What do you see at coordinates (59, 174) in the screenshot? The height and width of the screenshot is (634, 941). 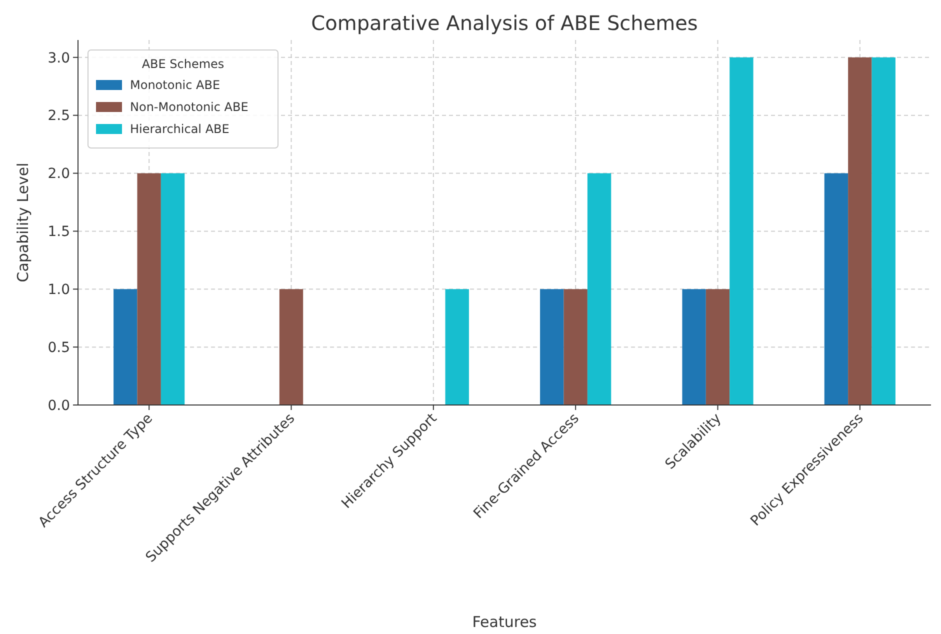 I see `y-tick-label: 2.0` at bounding box center [59, 174].